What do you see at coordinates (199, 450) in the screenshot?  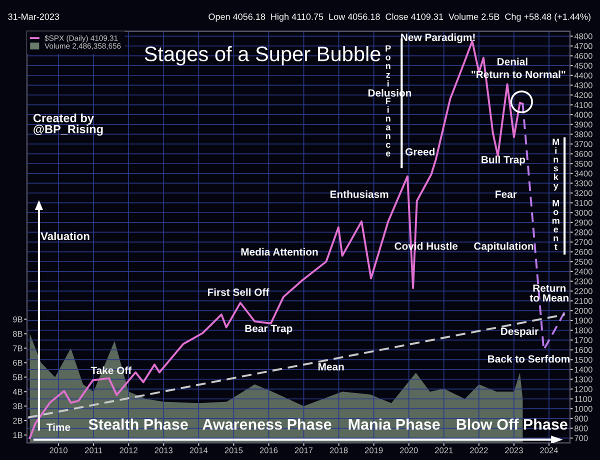 I see `x-tick-label: 2014` at bounding box center [199, 450].